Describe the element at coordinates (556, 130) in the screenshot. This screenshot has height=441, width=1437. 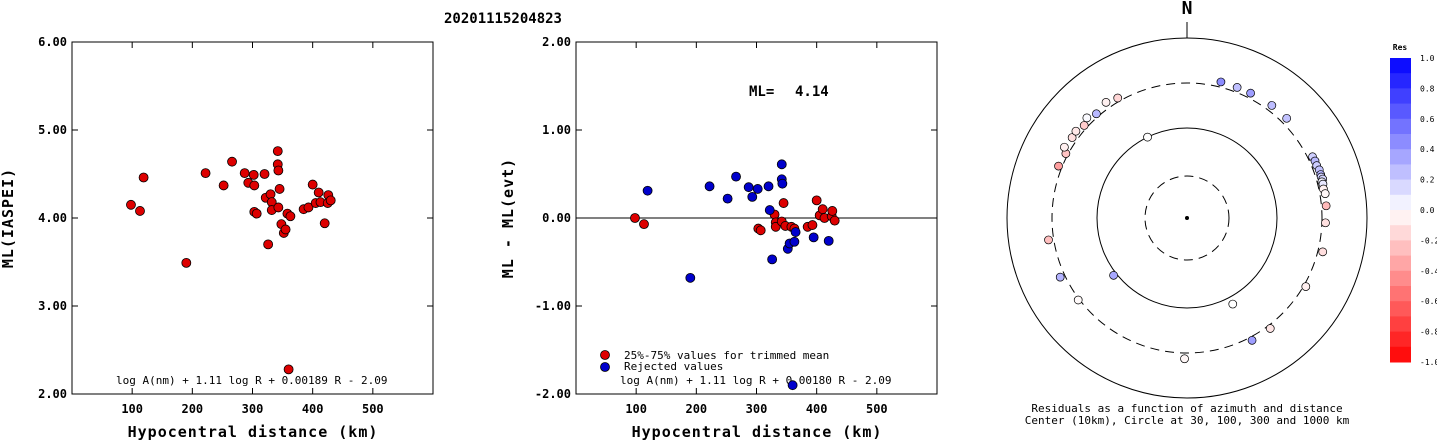
I see `y-tick-label: 1.00` at that location.